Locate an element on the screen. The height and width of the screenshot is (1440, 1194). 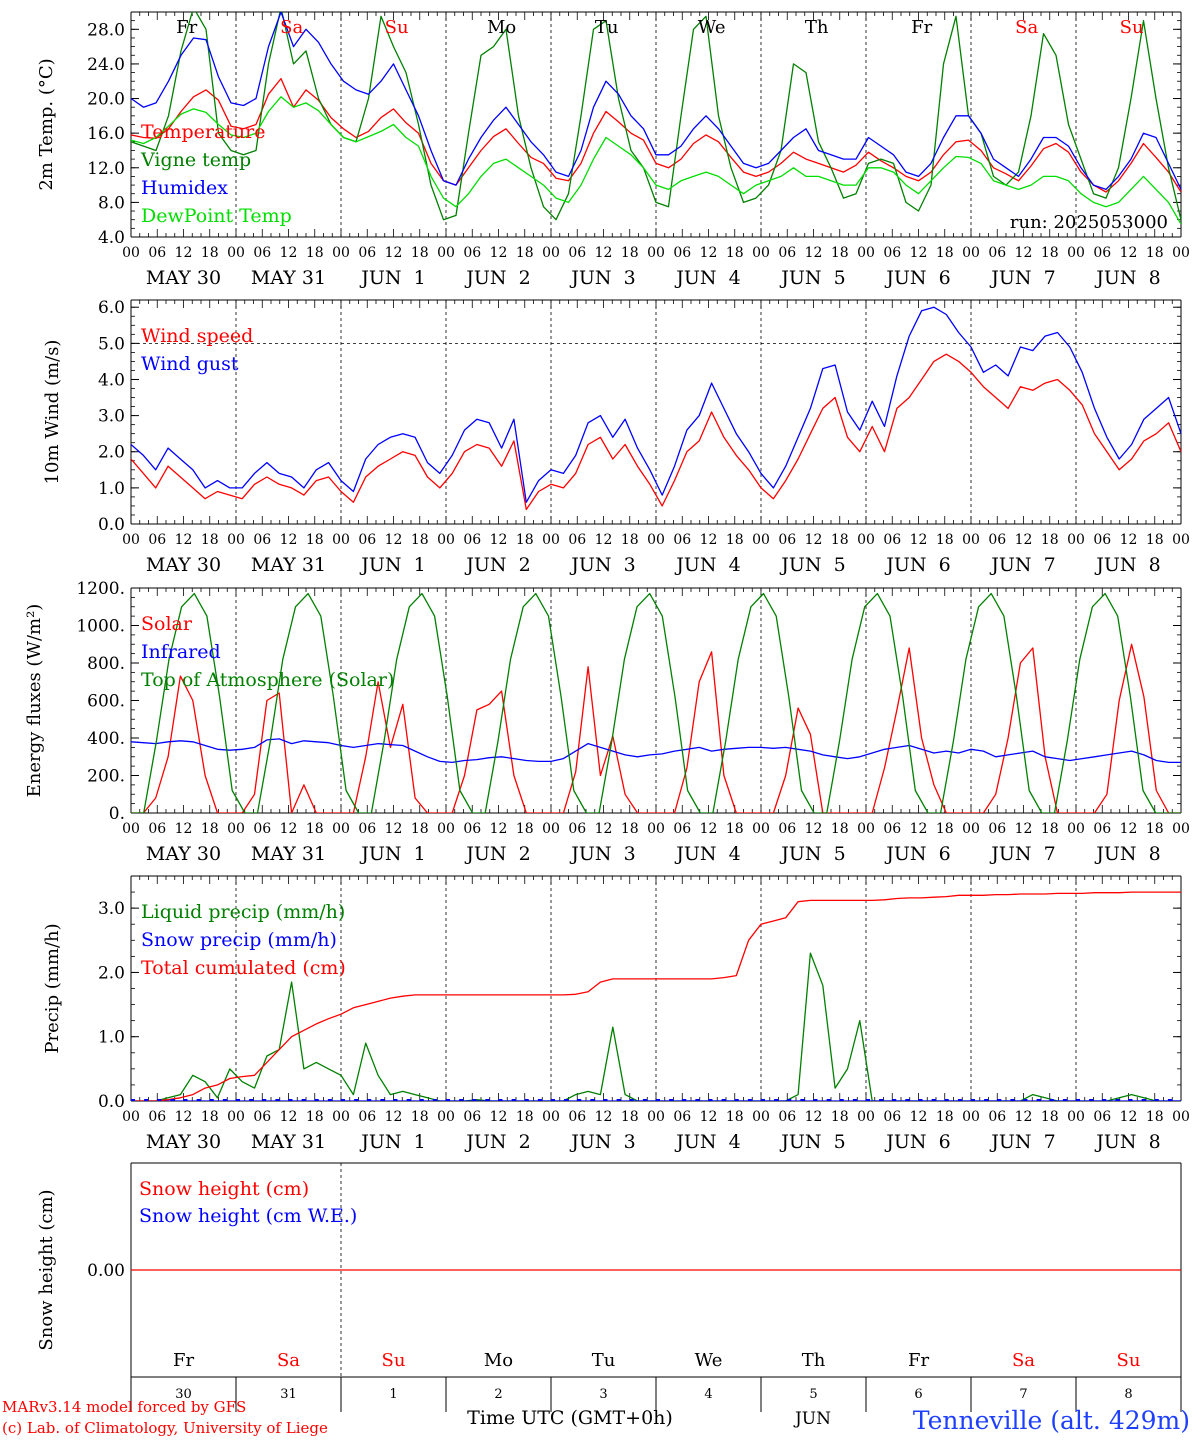
bottom-time-axis: Fr 30 Sa 31 Su 1 Mo 2 Tu 3 We 4 Th 5 Fr 6 Sa 7 Su 8 is located at coordinates (656, 1381).